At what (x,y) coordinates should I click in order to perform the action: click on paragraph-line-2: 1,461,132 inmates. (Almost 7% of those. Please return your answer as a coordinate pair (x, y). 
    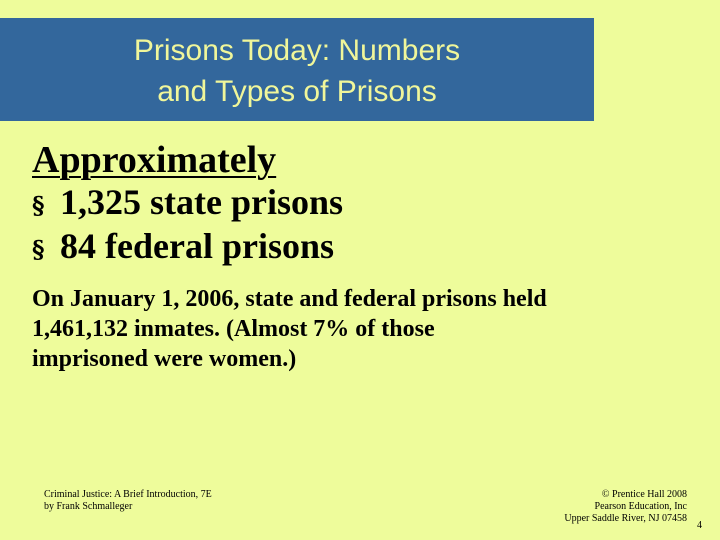
    Looking at the image, I should click on (233, 329).